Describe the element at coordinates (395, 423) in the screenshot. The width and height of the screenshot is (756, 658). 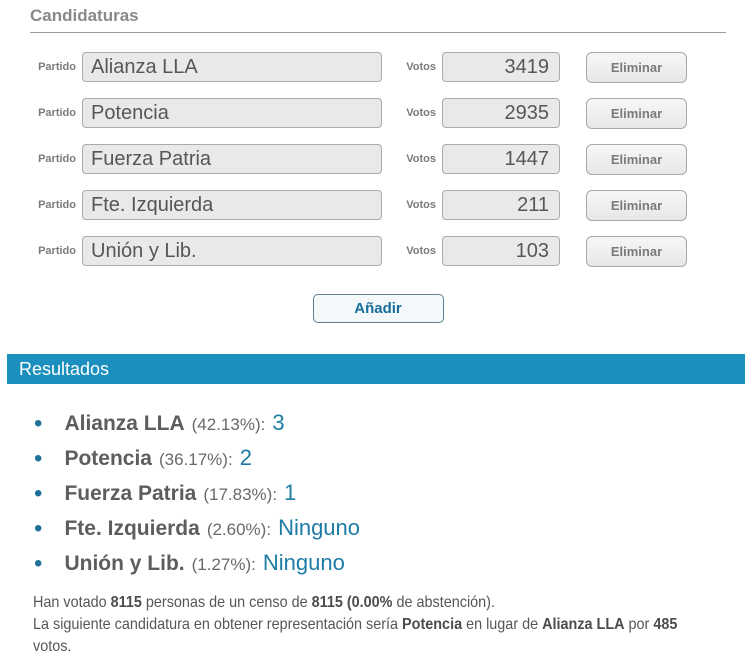
I see `resultado-item: Alianza LLA (42.13%): 3` at that location.